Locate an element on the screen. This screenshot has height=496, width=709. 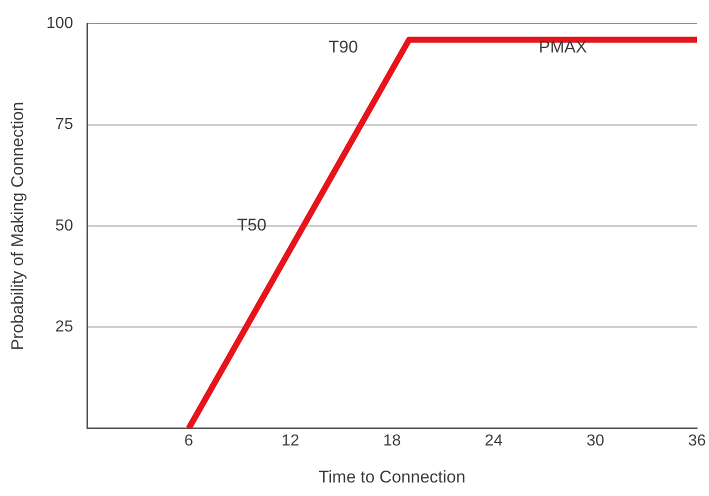
x-tick-label: 12 is located at coordinates (291, 441).